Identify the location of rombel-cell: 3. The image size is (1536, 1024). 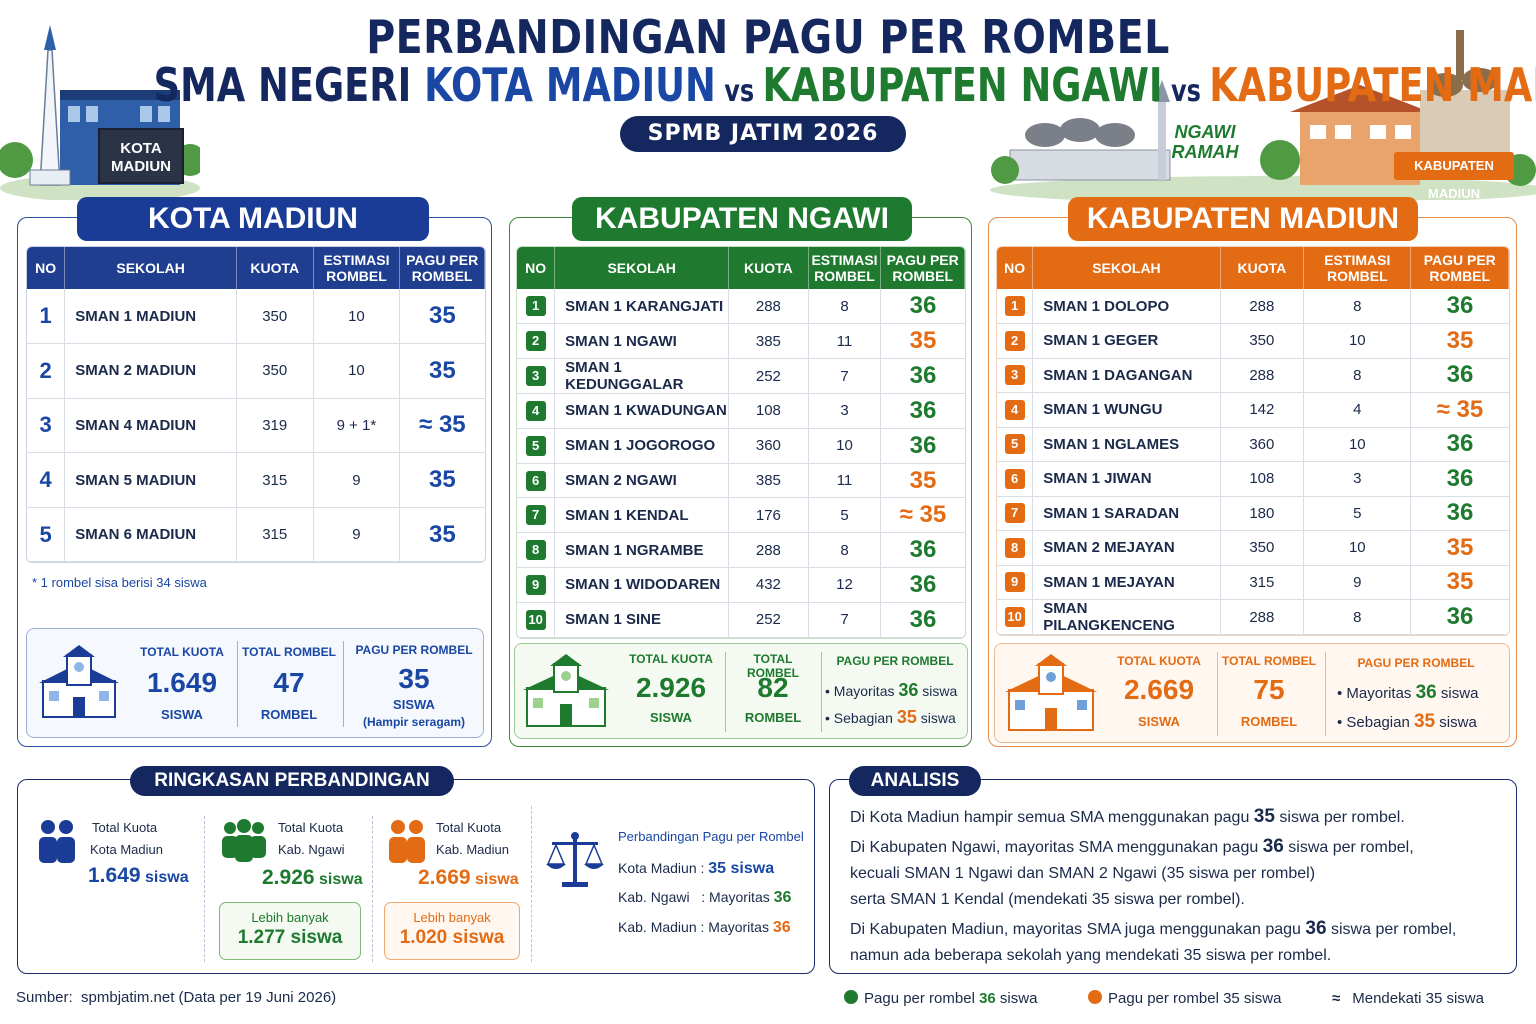
(1357, 479).